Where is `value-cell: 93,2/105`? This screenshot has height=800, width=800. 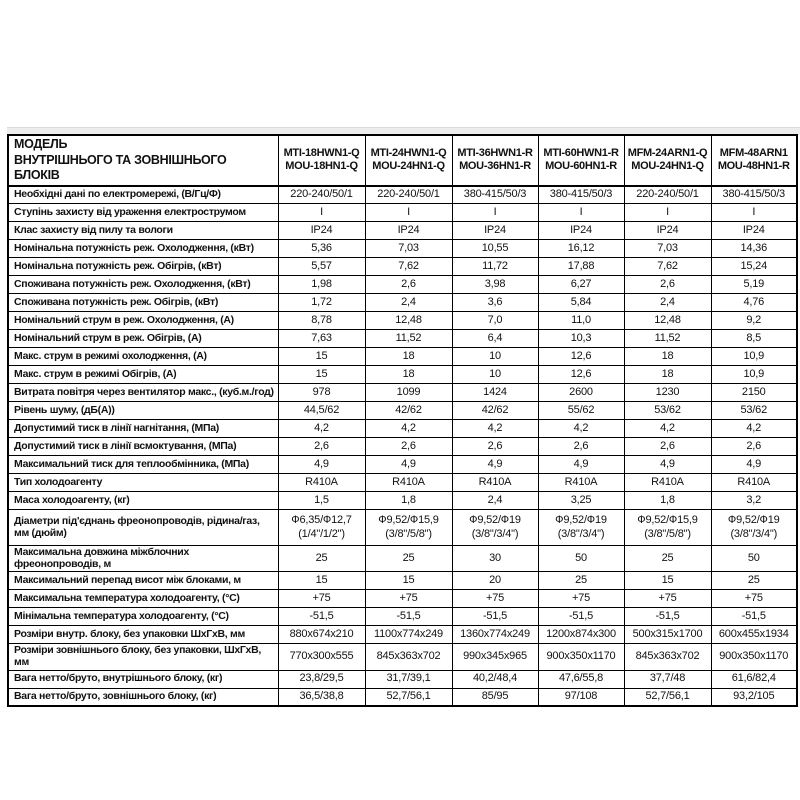 value-cell: 93,2/105 is located at coordinates (754, 697).